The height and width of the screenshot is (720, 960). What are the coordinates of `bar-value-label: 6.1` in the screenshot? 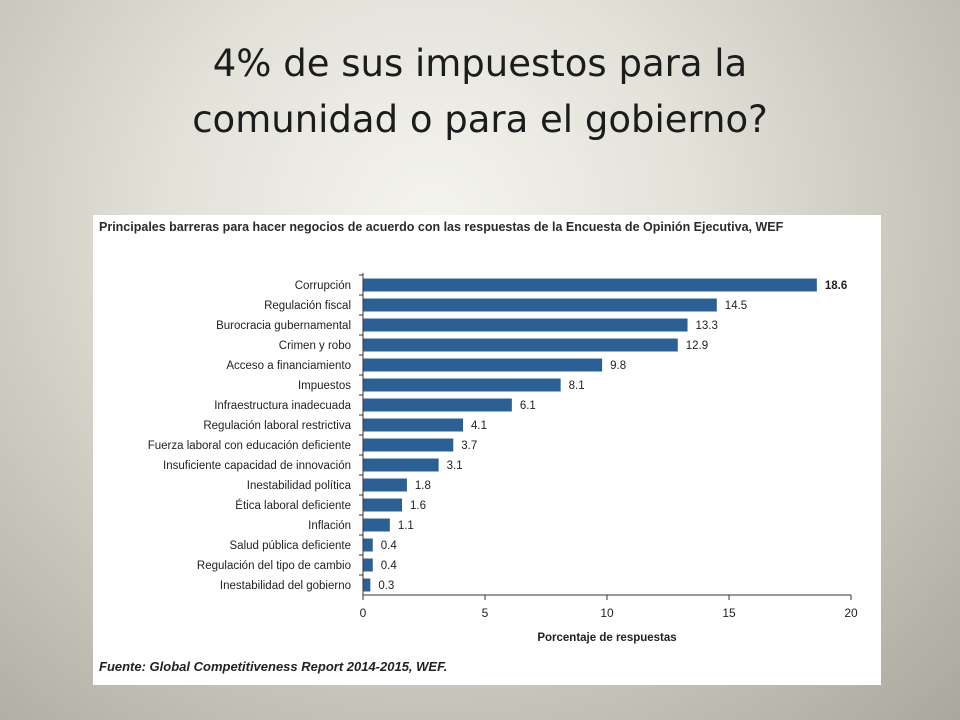 It's located at (528, 406).